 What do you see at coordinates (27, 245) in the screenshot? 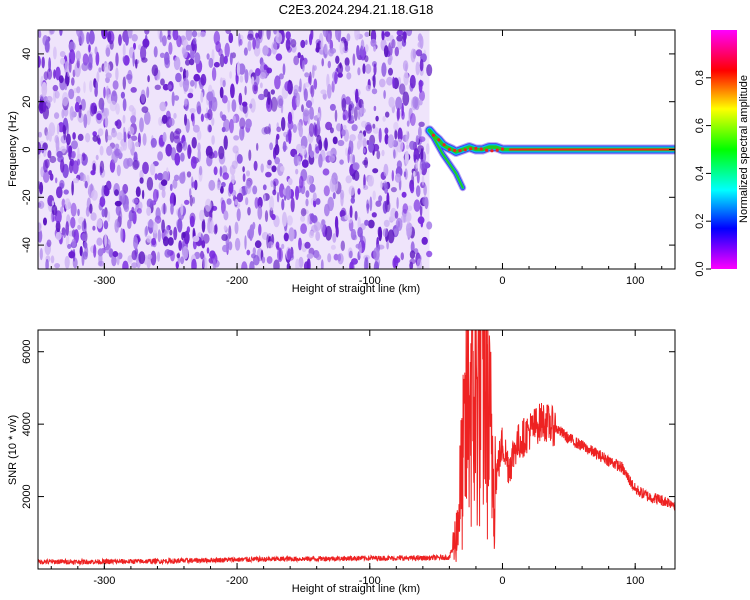
I see `y-tick-label: -40` at bounding box center [27, 245].